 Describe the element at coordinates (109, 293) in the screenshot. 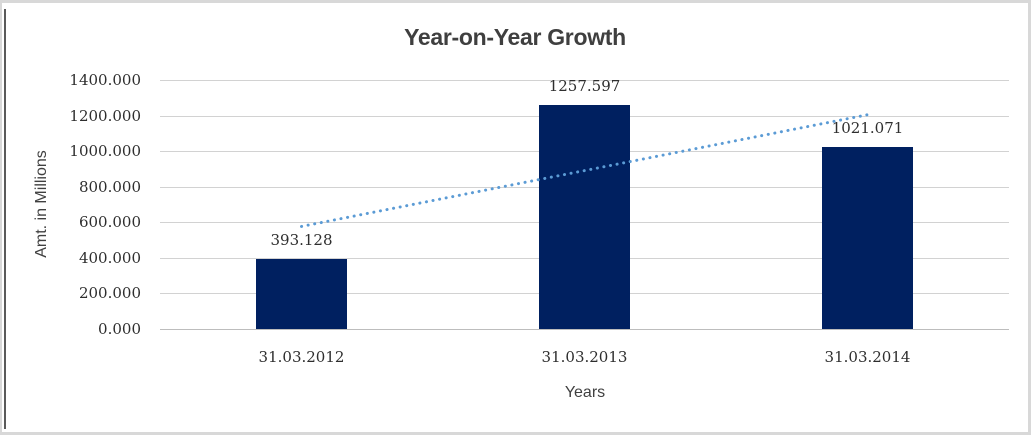

I see `y-tick-label: 200.000` at that location.